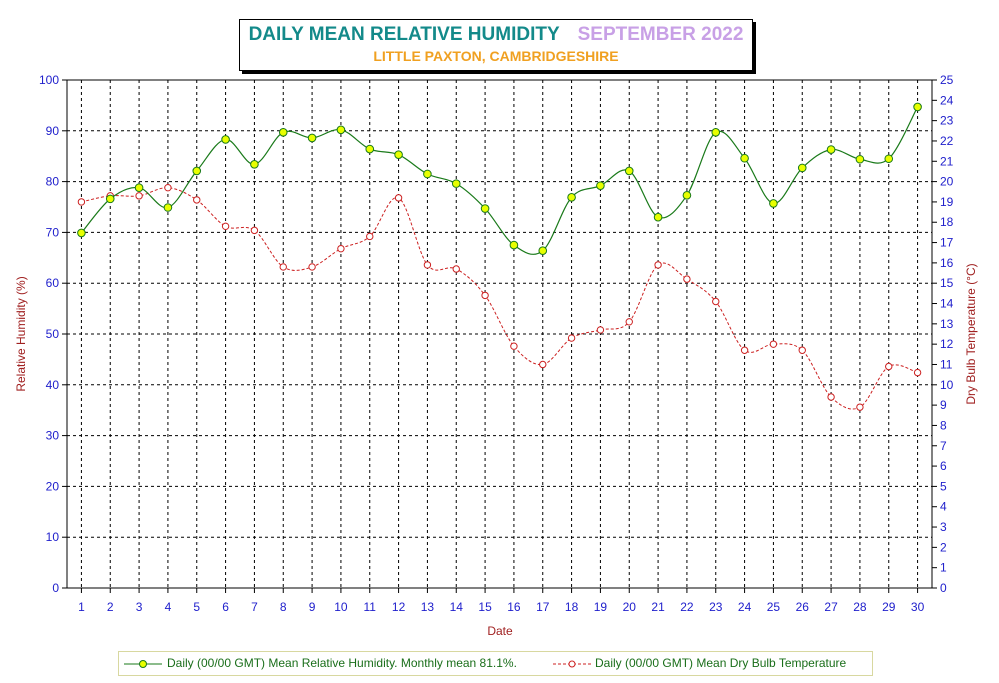 The height and width of the screenshot is (683, 999). What do you see at coordinates (947, 202) in the screenshot?
I see `right-tick-label: 19` at bounding box center [947, 202].